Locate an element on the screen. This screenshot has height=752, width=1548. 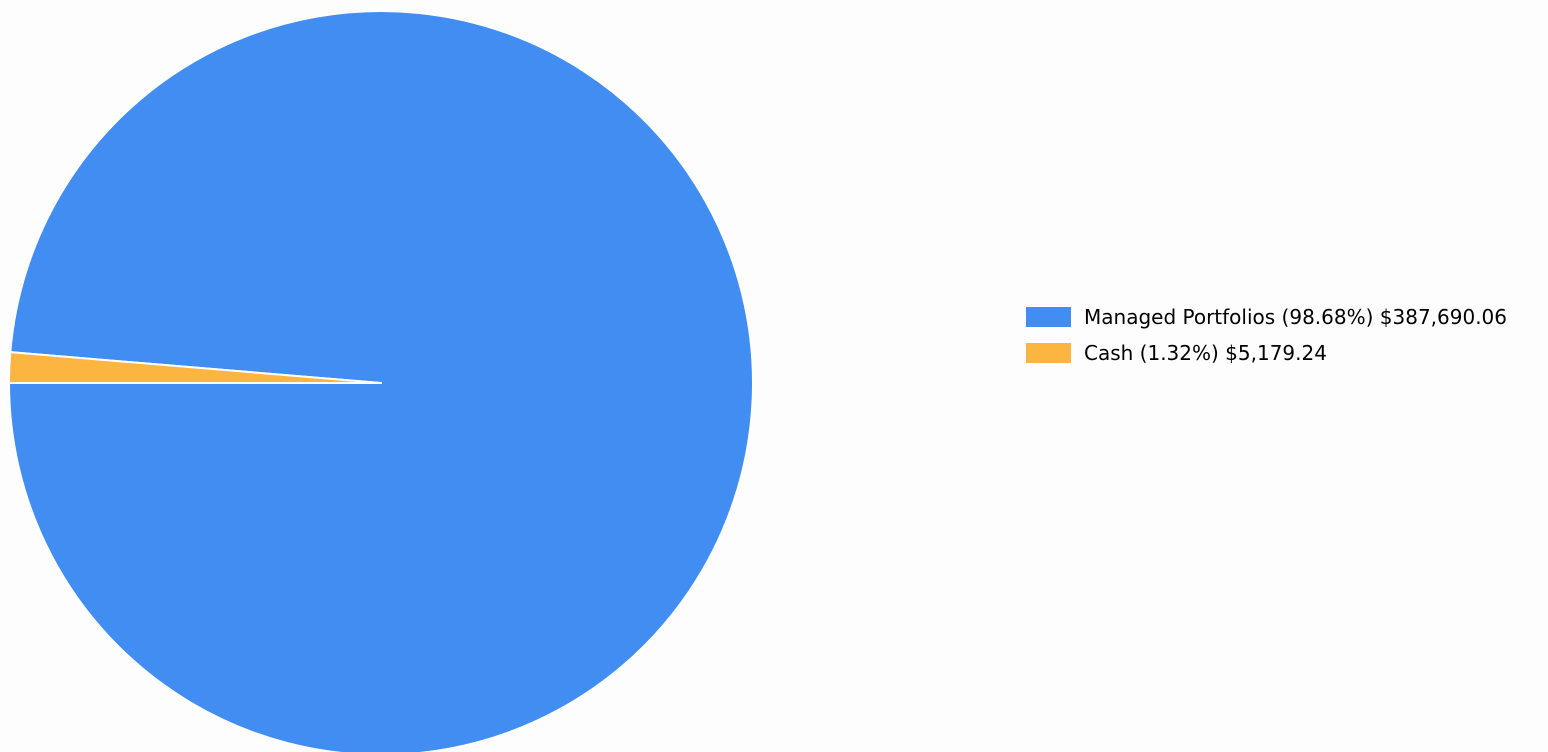
legend-label: Cash (1.32%) $5,179.24 is located at coordinates (1205, 353).